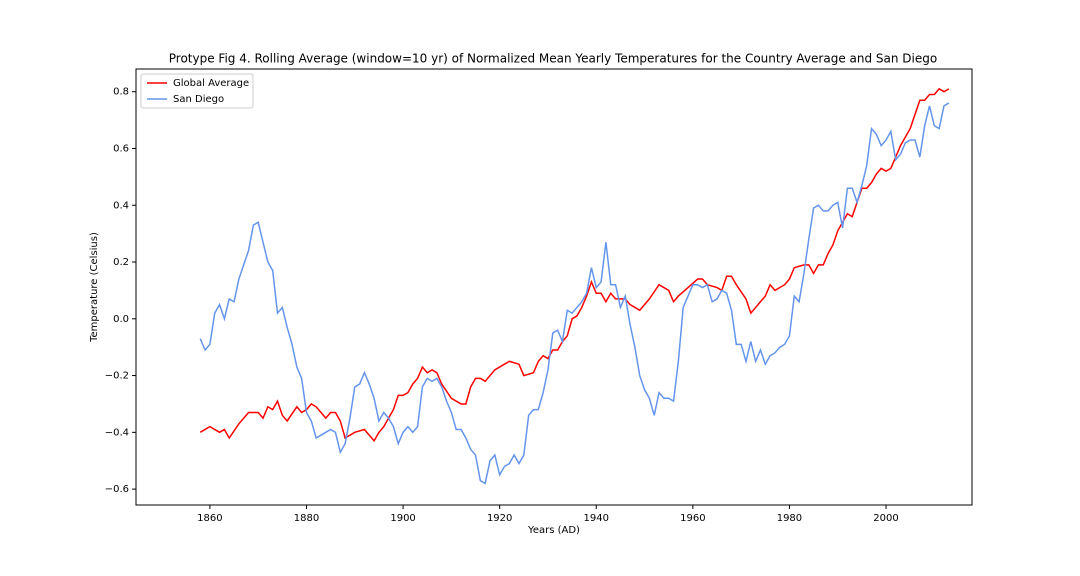  Describe the element at coordinates (692, 518) in the screenshot. I see `x-tick-label: 1960` at that location.